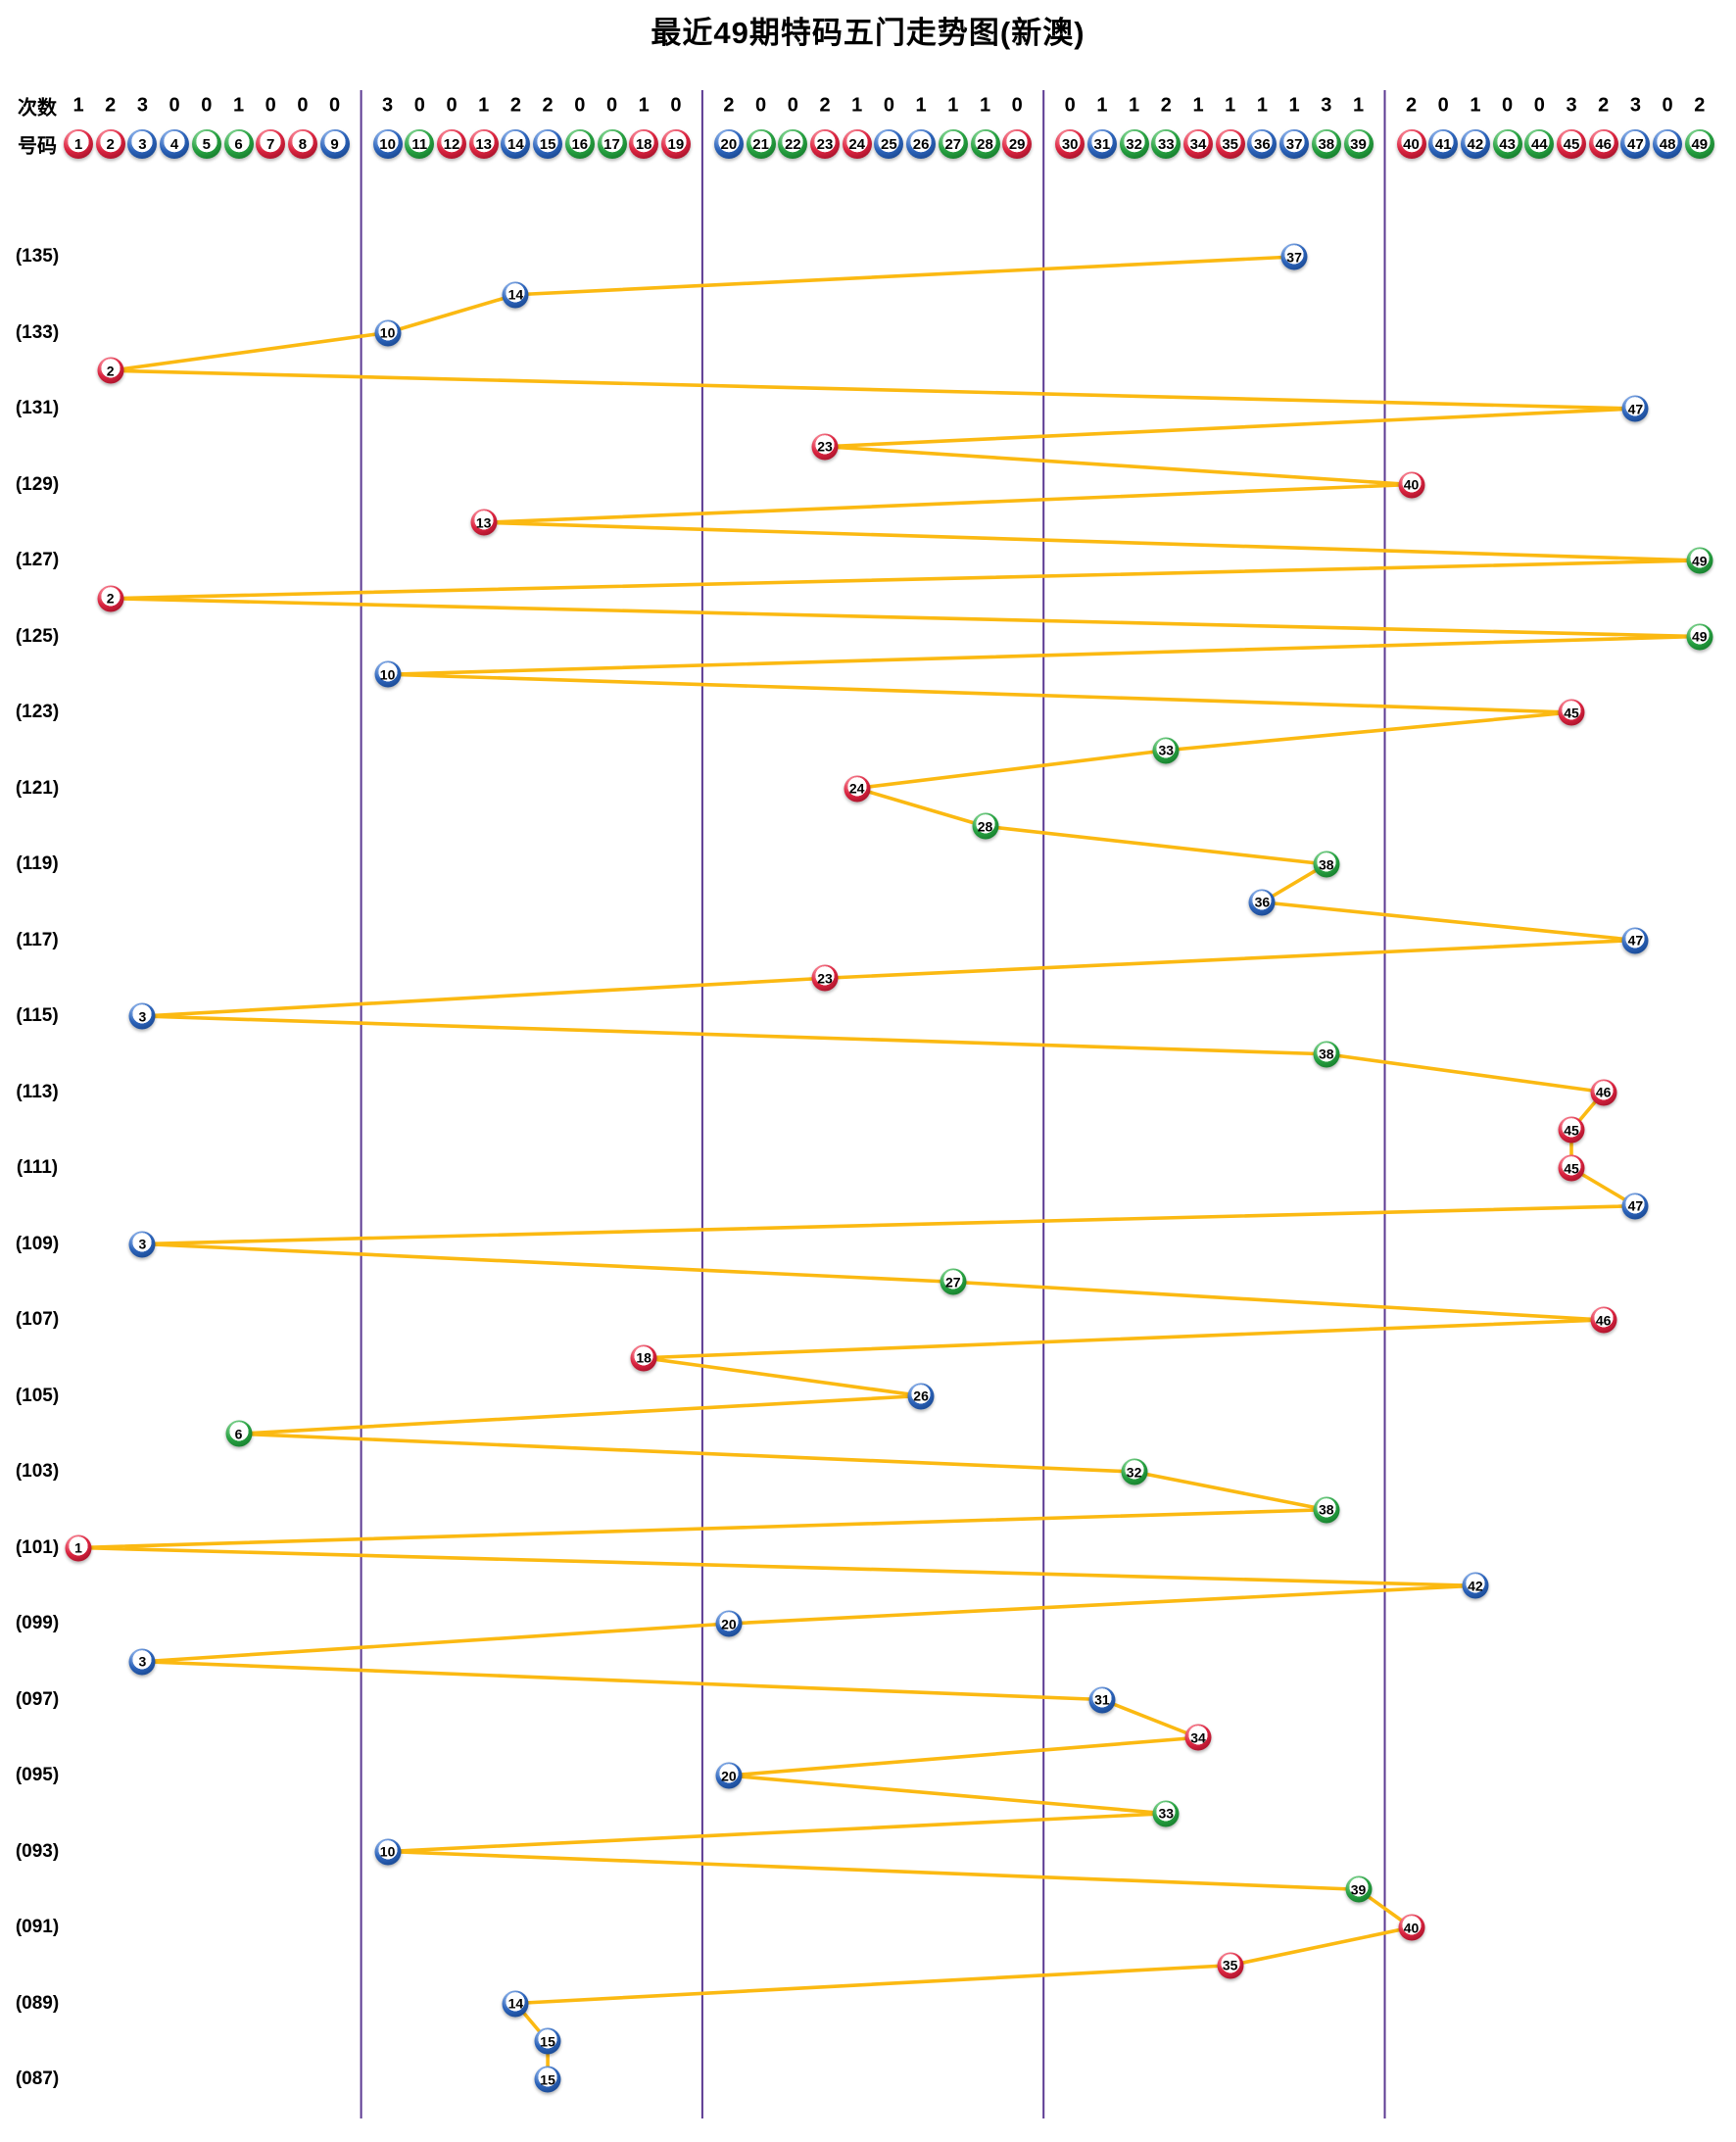 The width and height of the screenshot is (1736, 2142). What do you see at coordinates (38, 1851) in the screenshot?
I see `period-label: (093)` at bounding box center [38, 1851].